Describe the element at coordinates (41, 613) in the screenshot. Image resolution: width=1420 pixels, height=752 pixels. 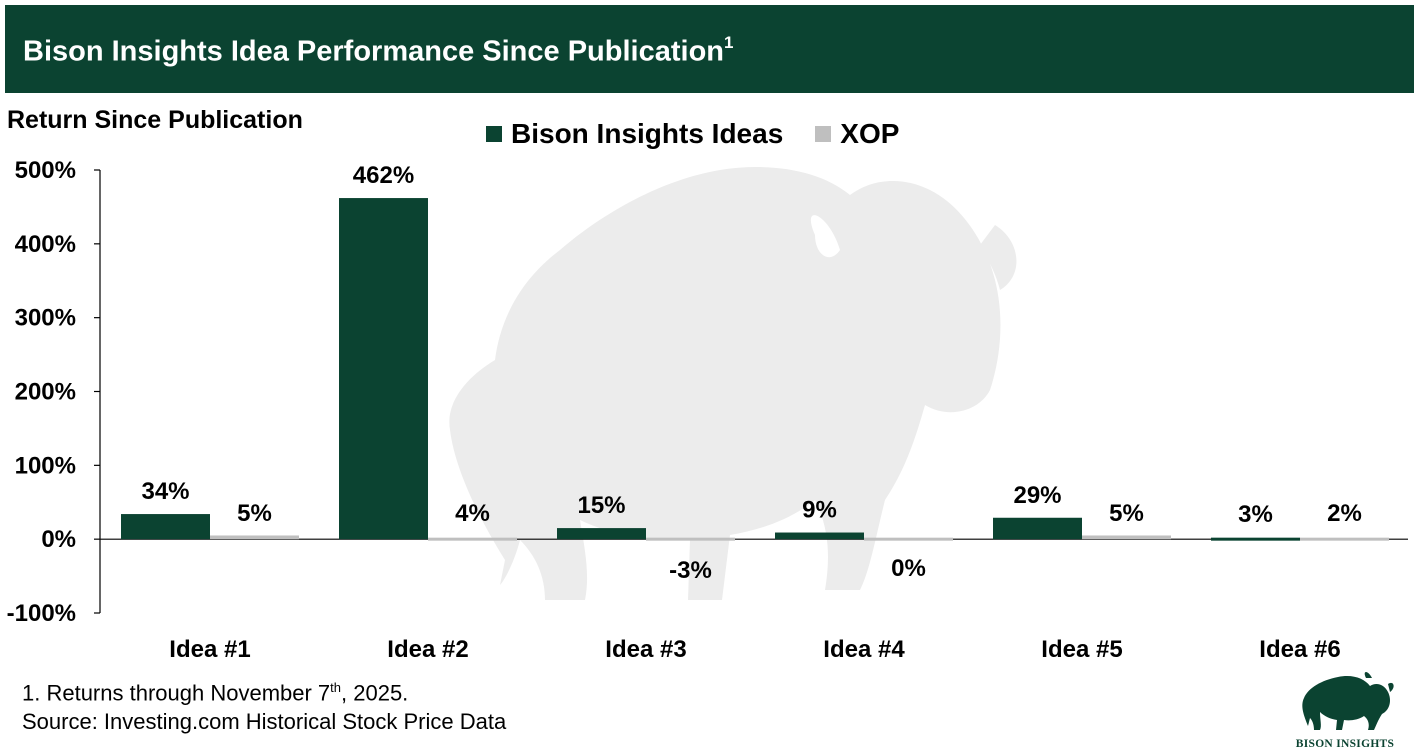
I see `y-tick-label: -100%` at that location.